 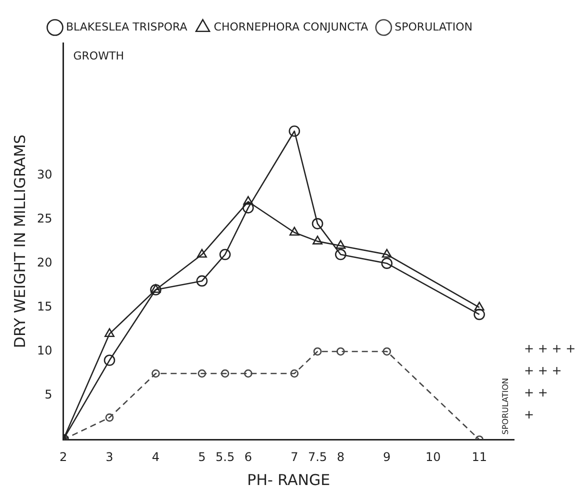 What do you see at coordinates (294, 457) in the screenshot?
I see `x-tick-label: 7` at bounding box center [294, 457].